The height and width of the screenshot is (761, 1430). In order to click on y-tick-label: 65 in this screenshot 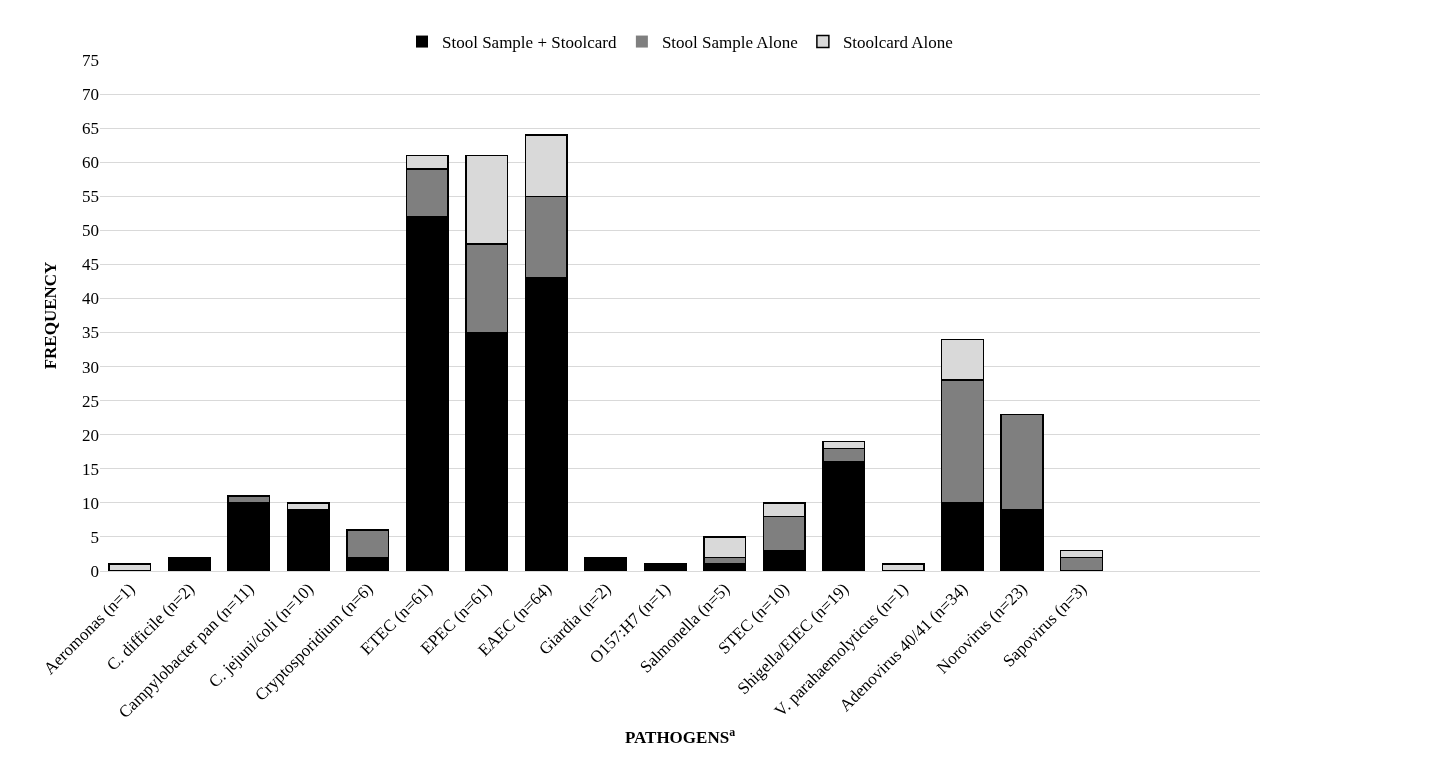, I will do `click(90, 129)`.